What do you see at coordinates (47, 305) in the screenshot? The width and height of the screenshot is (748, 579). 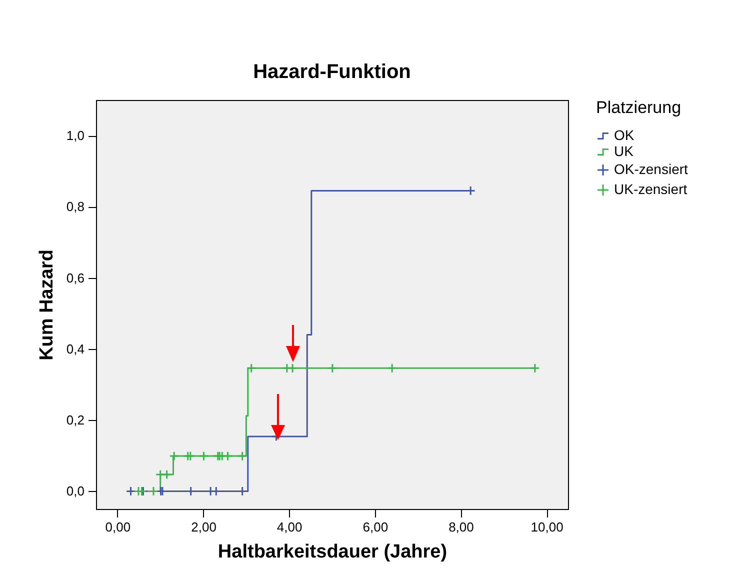 I see `y-axis-title: Kum Hazard` at bounding box center [47, 305].